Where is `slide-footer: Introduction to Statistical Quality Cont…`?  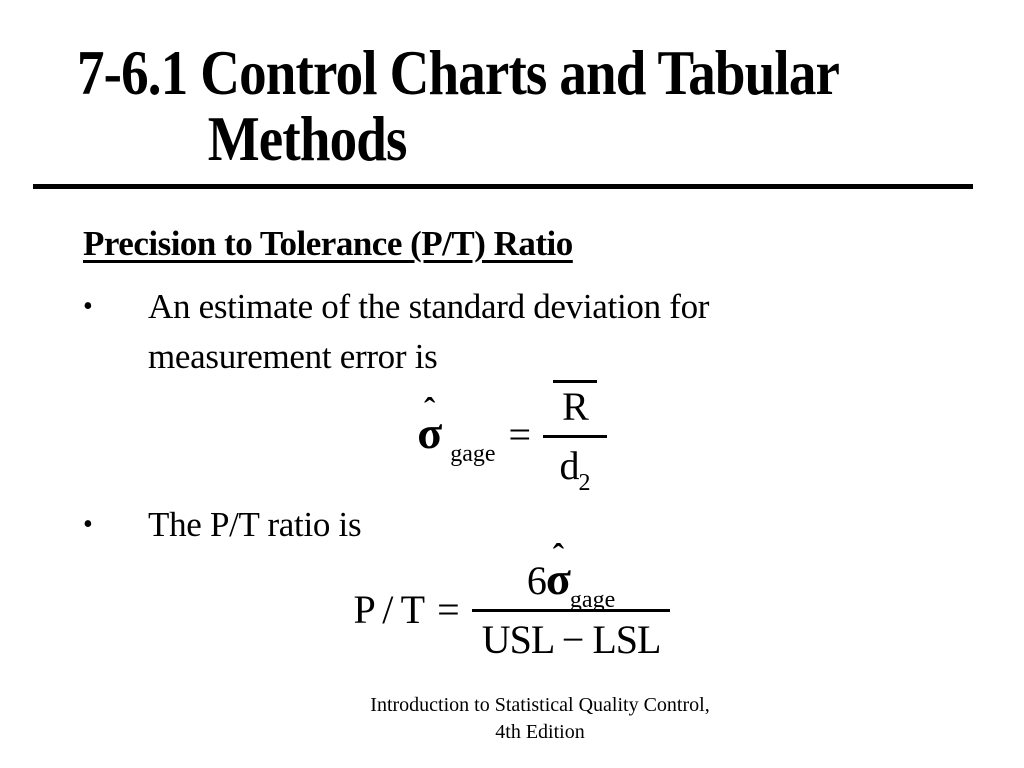
slide-footer: Introduction to Statistical Quality Cont… is located at coordinates (540, 719).